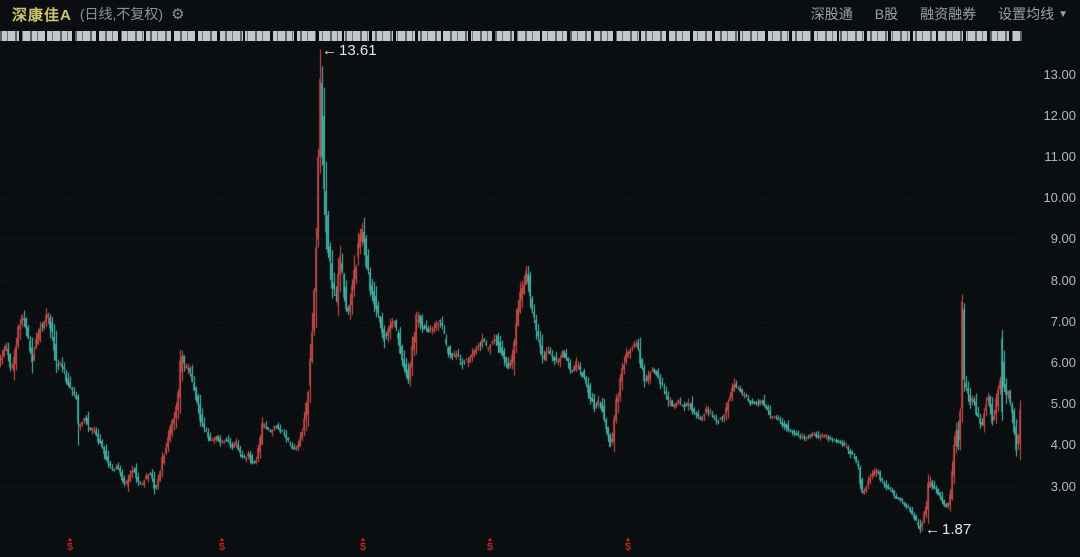  I want to click on chart-period-label: (日线,不复权), so click(121, 14).